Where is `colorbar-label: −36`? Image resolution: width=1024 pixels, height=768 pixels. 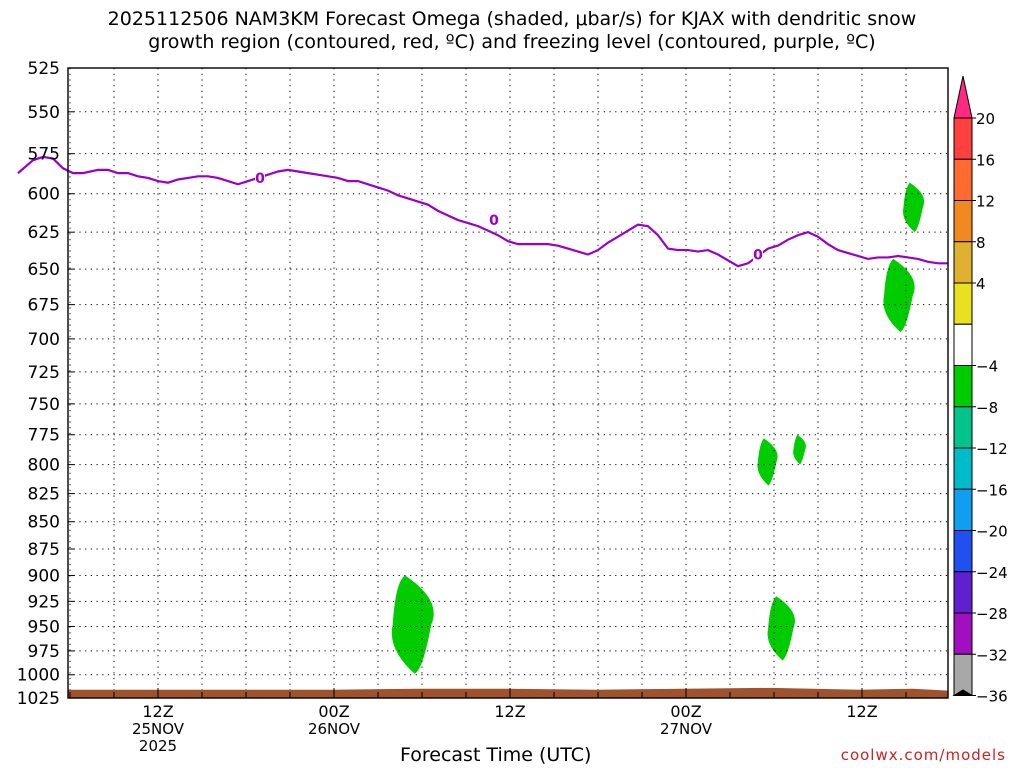
colorbar-label: −36 is located at coordinates (992, 697).